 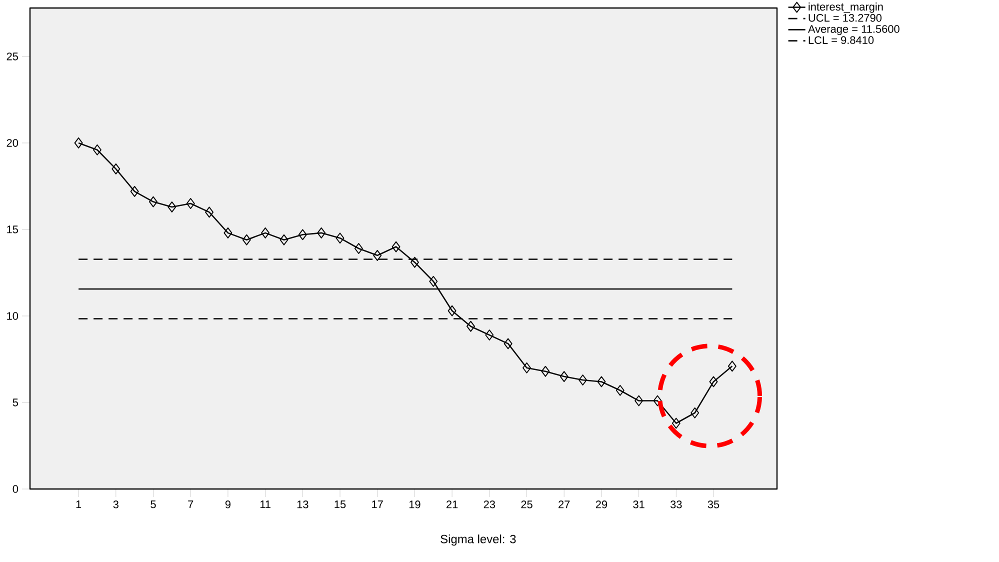 What do you see at coordinates (845, 7) in the screenshot?
I see `legend-label: interest_margin` at bounding box center [845, 7].